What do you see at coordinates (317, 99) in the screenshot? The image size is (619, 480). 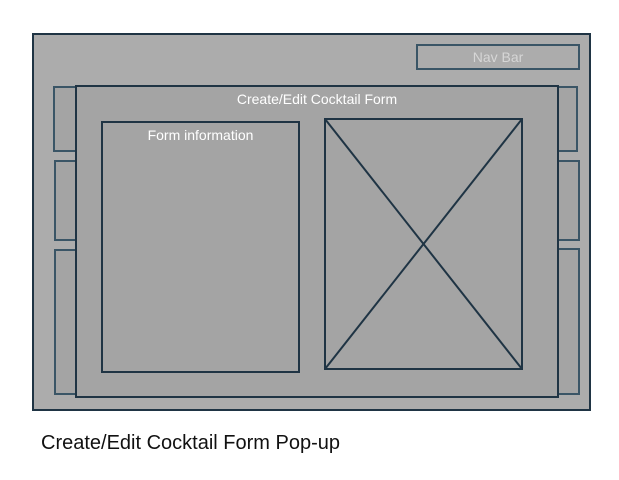 I see `modal-title: Create/Edit Cocktail Form` at bounding box center [317, 99].